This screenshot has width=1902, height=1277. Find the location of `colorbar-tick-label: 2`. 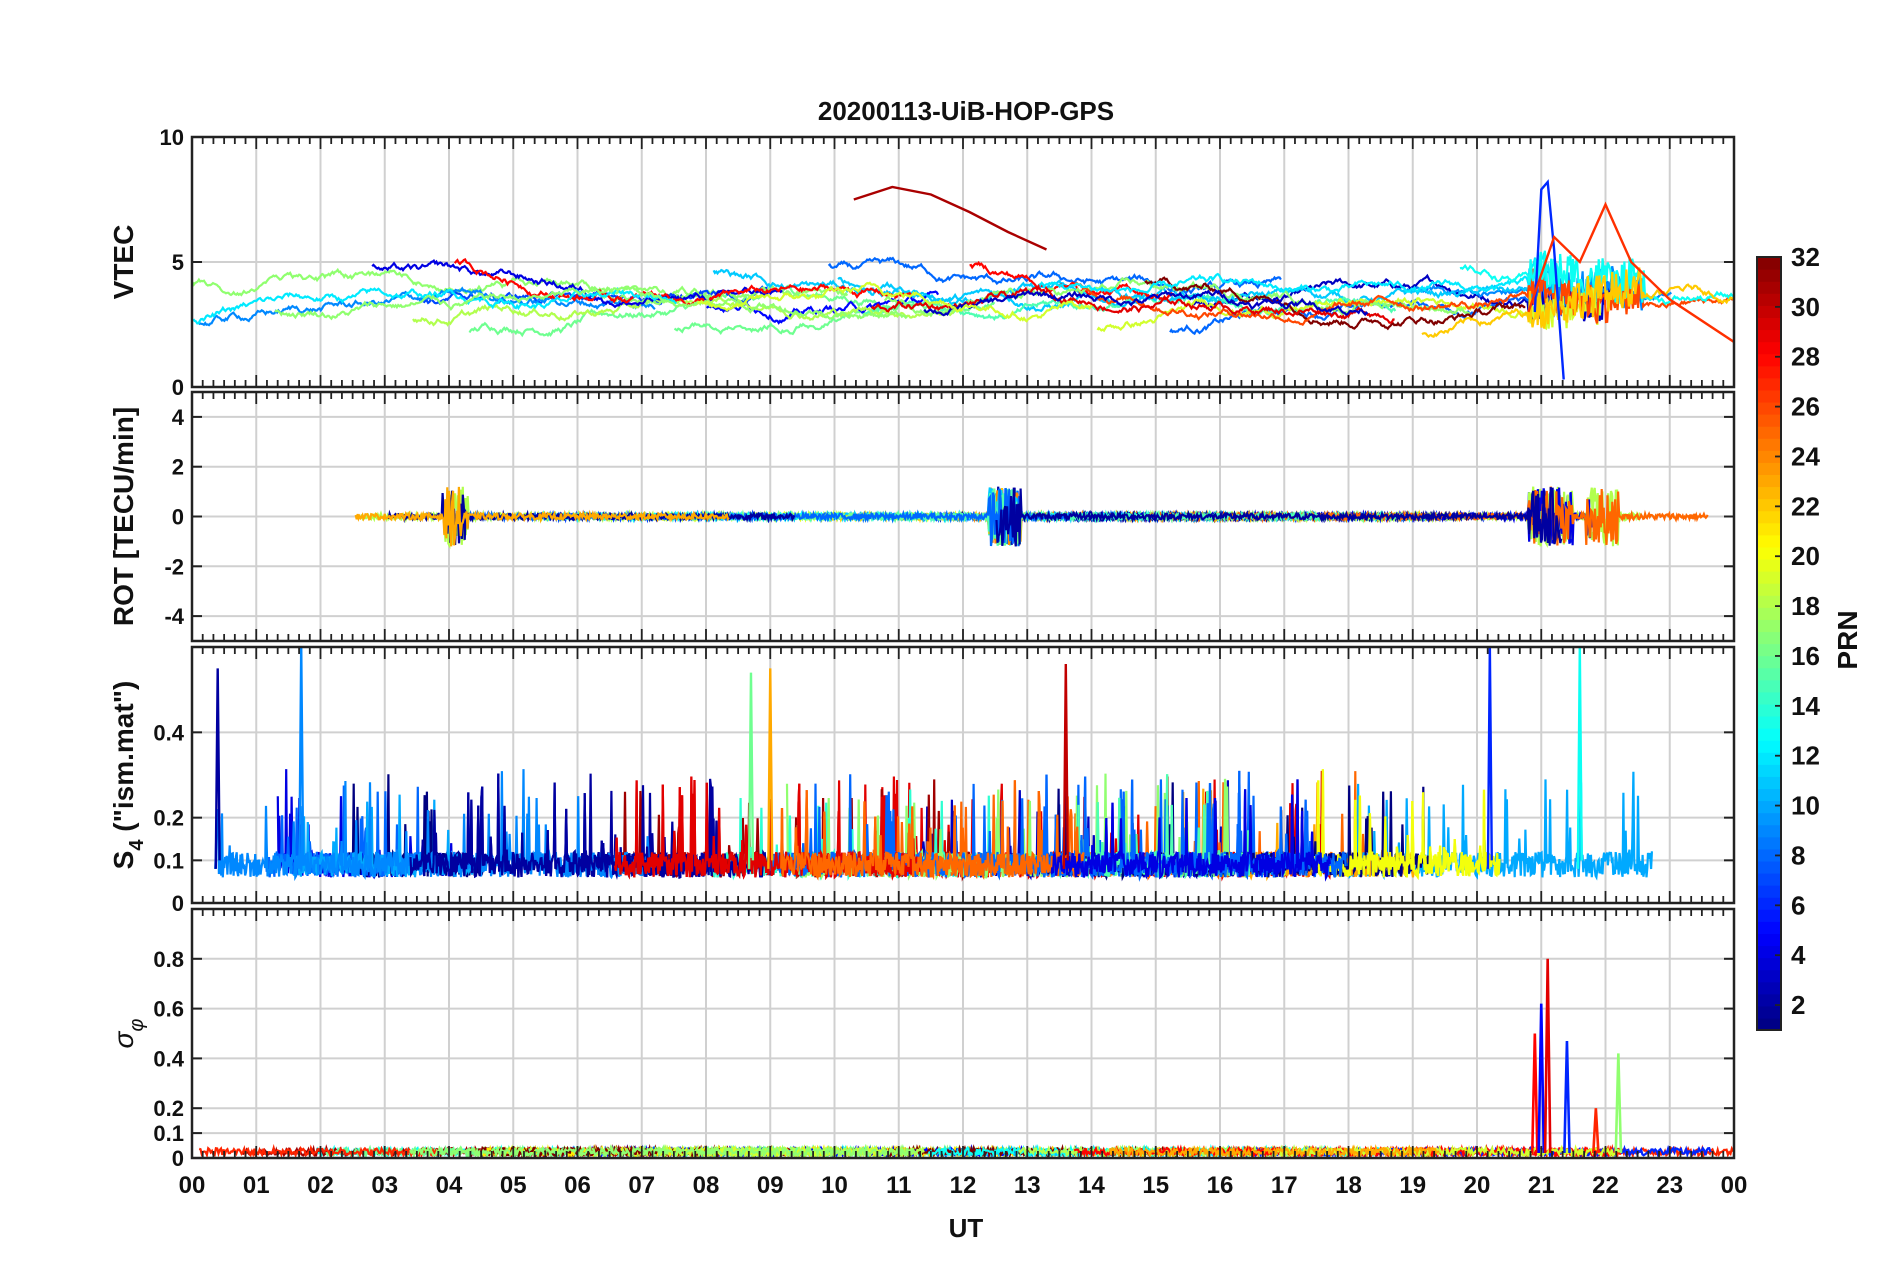

colorbar-tick-label: 2 is located at coordinates (1798, 1005).